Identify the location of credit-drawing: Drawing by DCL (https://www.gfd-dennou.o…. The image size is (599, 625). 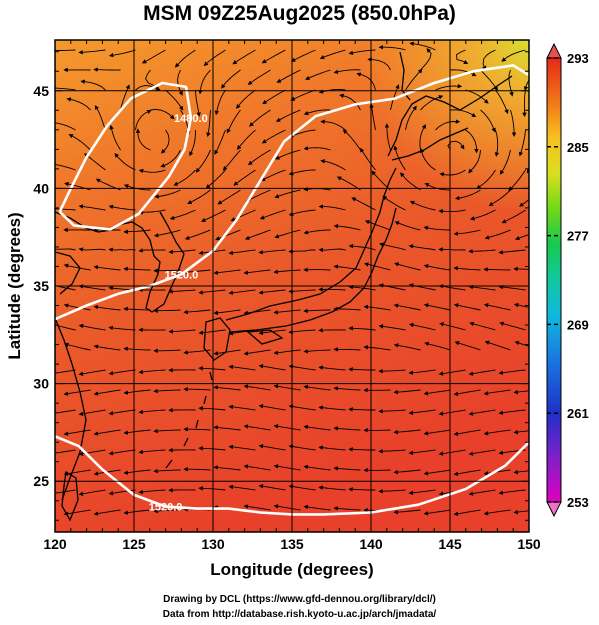
(299, 599).